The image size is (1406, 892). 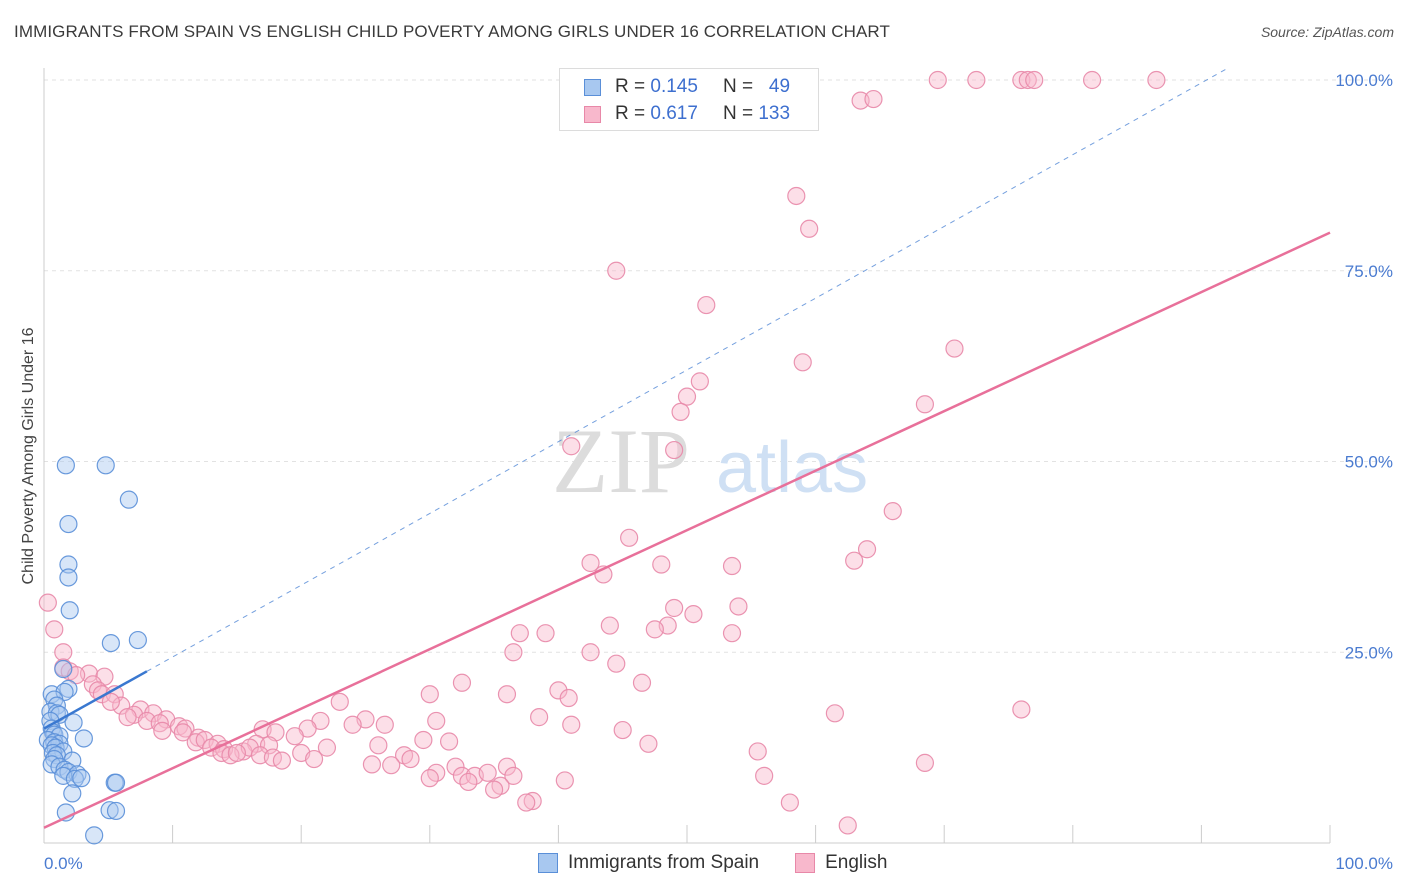 I want to click on y-tick-label: 25.0%, so click(x=1369, y=652).